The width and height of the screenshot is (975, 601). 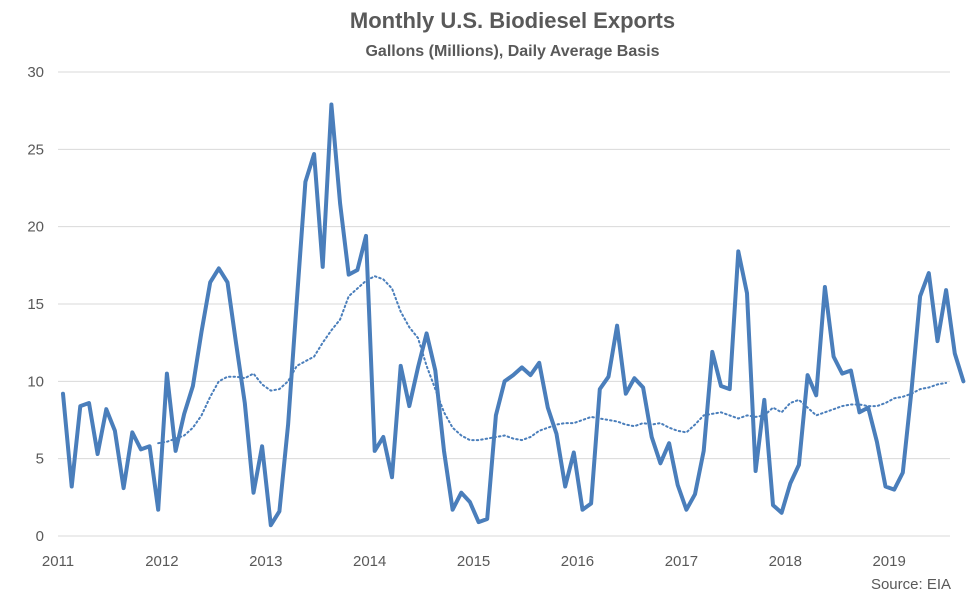 What do you see at coordinates (40, 459) in the screenshot?
I see `y-tick-label: 5` at bounding box center [40, 459].